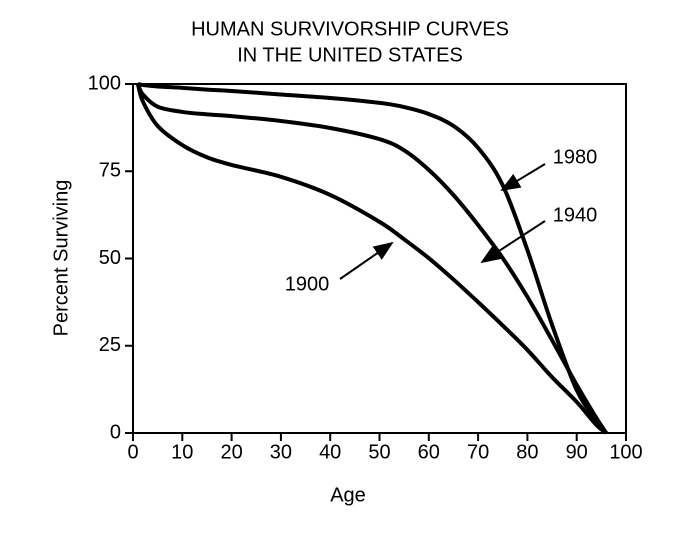 The width and height of the screenshot is (700, 538). I want to click on x-tick-label: 80, so click(527, 452).